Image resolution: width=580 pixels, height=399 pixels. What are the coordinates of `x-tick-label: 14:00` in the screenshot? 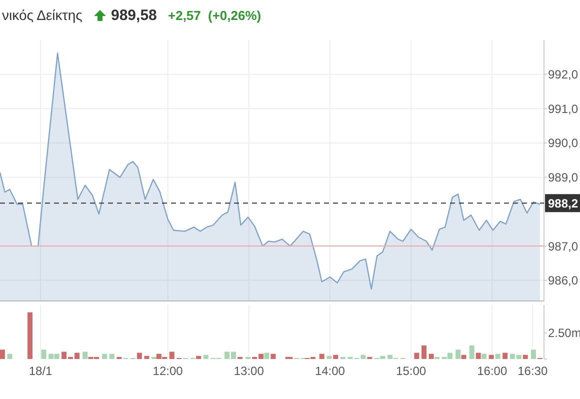 It's located at (330, 371).